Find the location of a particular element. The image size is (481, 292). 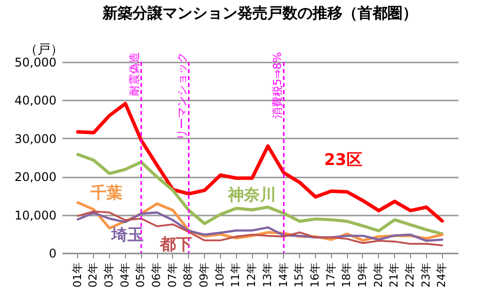

x-tick-label: 17年 is located at coordinates (331, 275).